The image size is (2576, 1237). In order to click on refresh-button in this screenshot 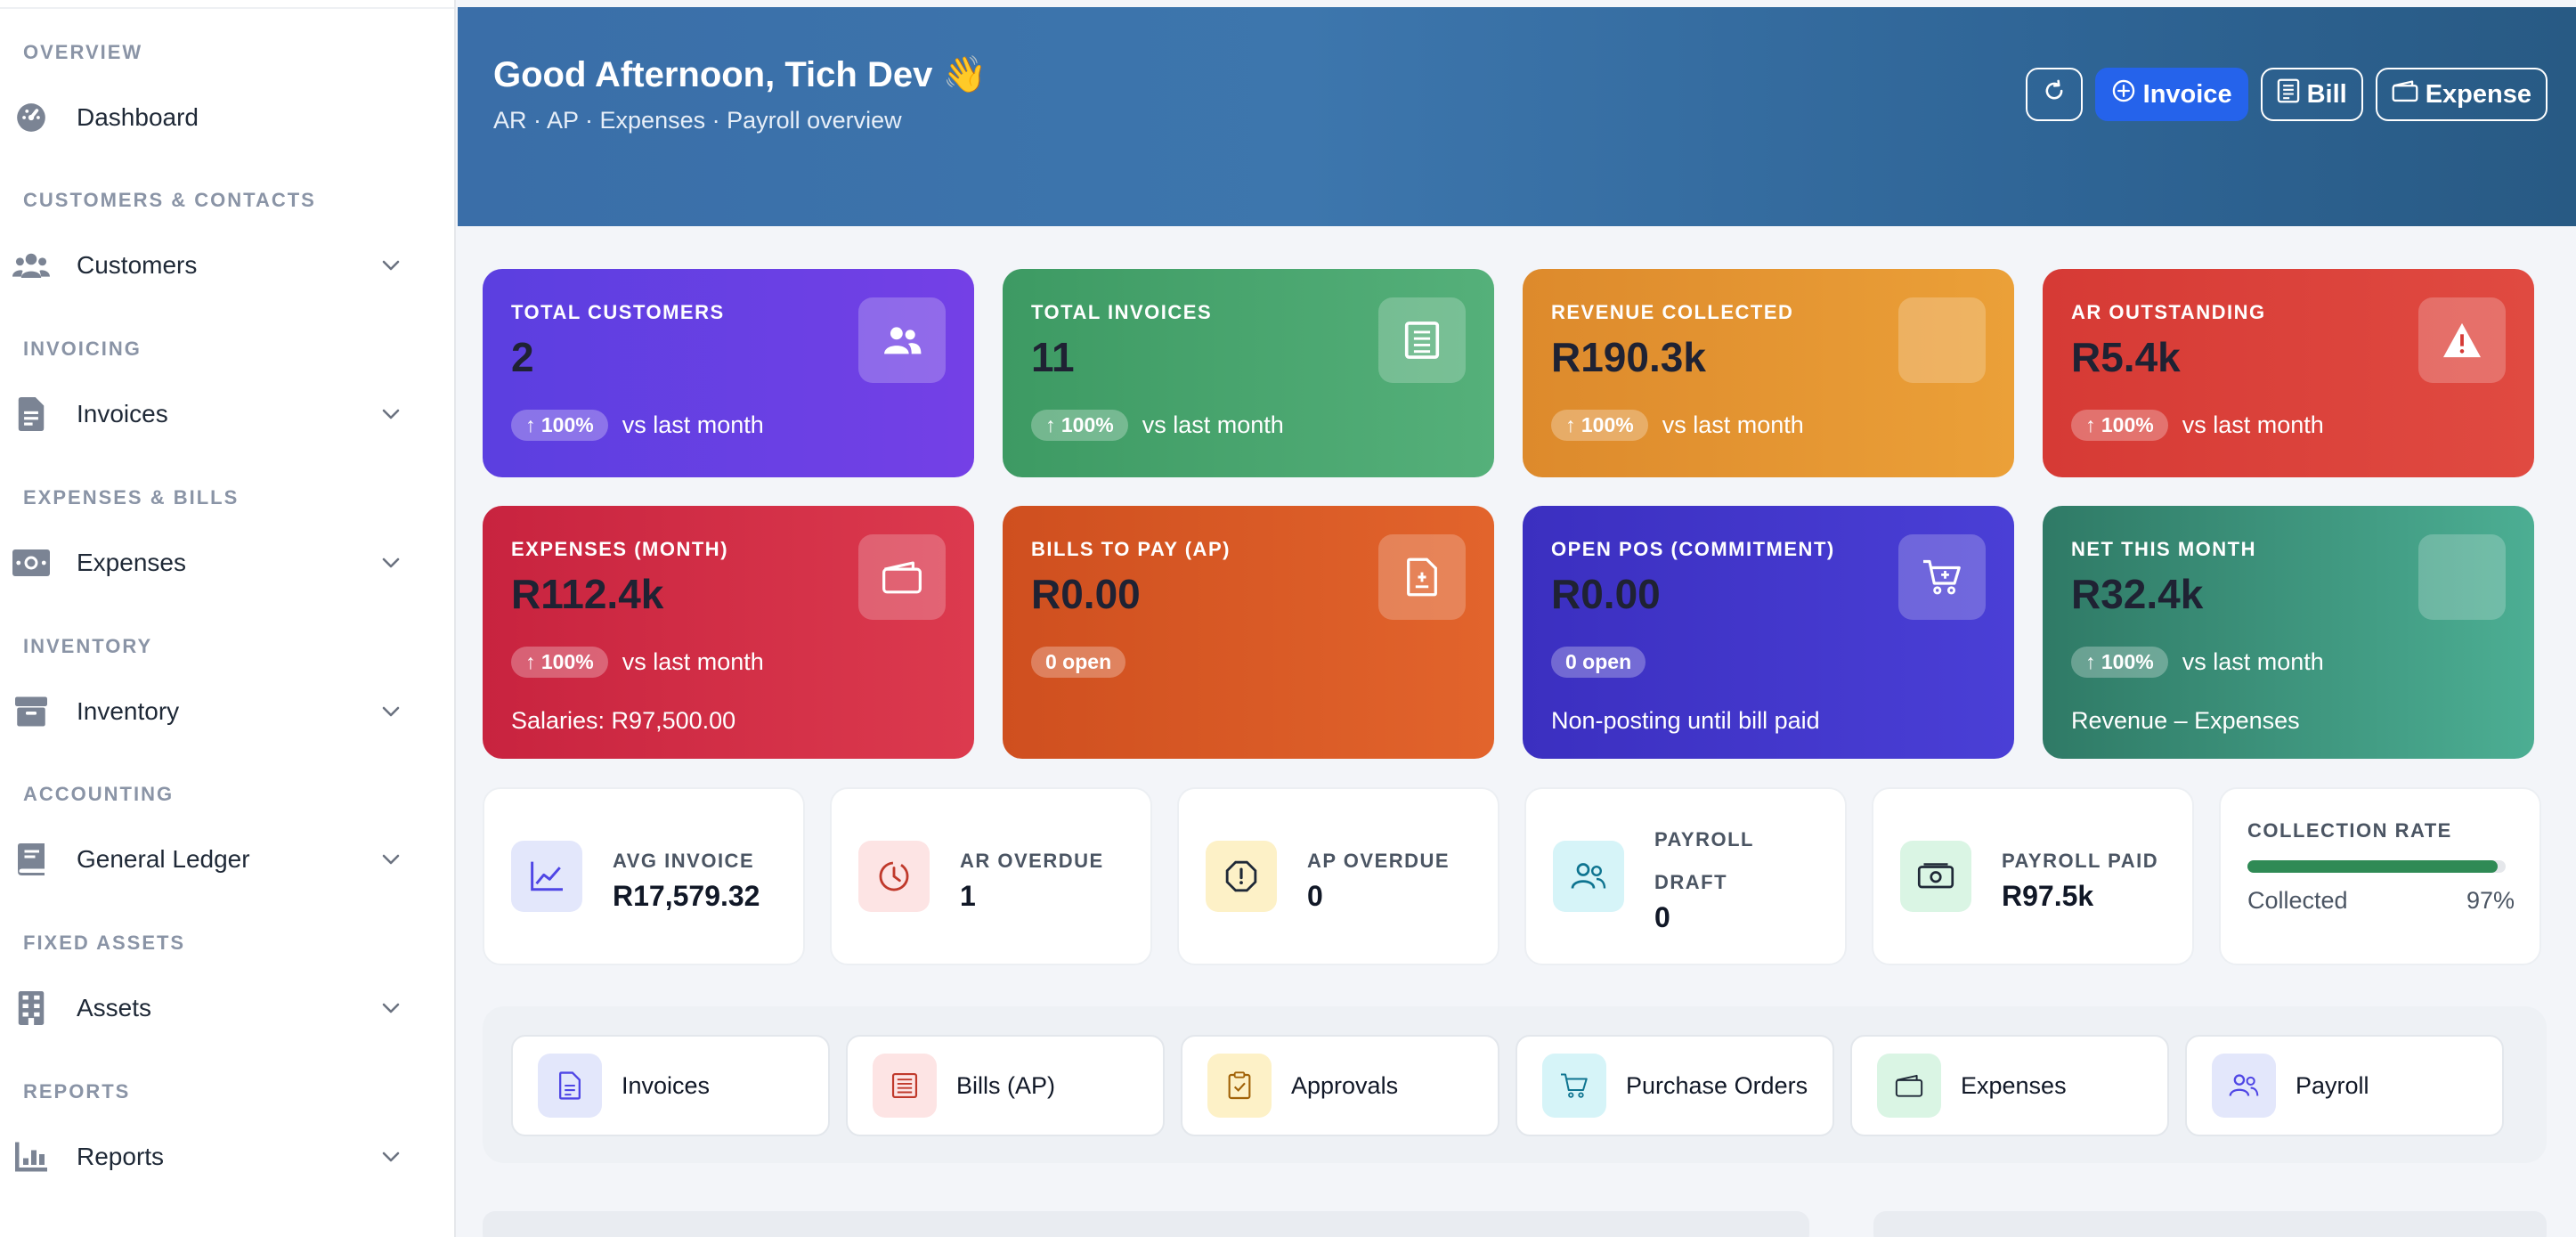, I will do `click(2054, 94)`.